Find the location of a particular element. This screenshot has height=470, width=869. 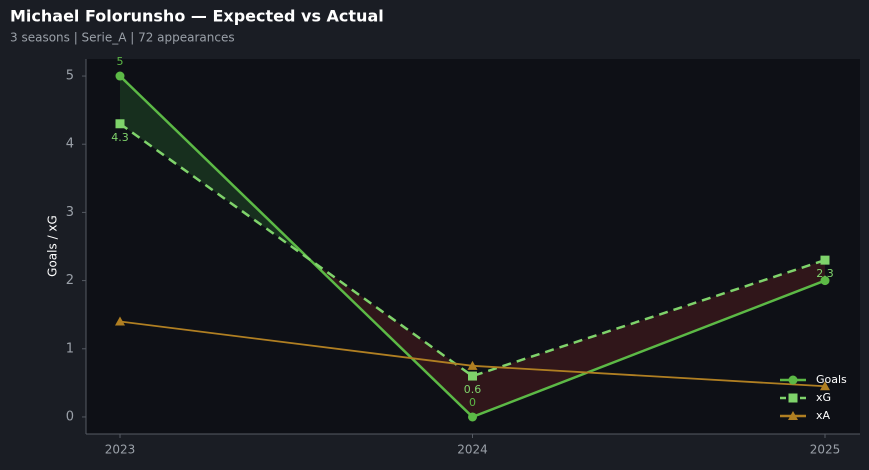

gap-area is located at coordinates (648, 338).